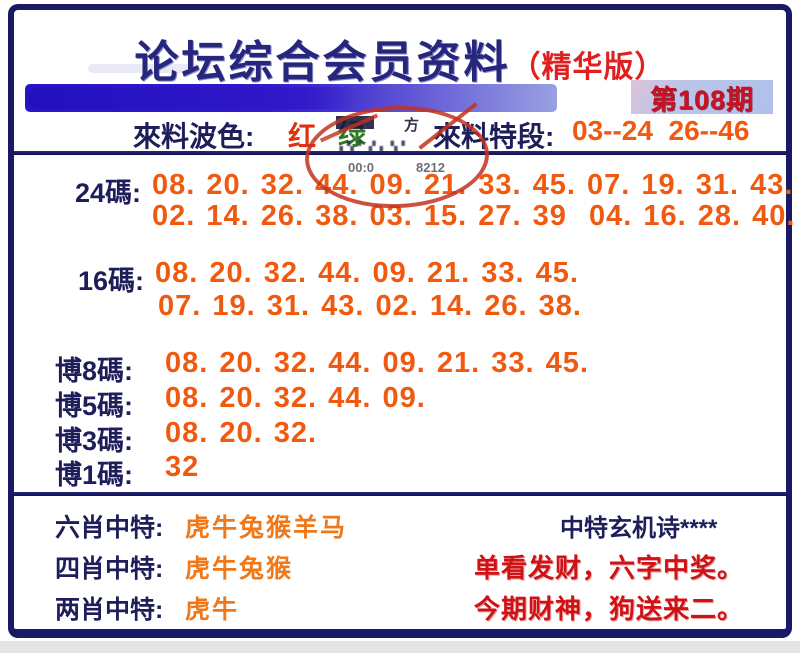 This screenshot has width=800, height=653. Describe the element at coordinates (239, 569) in the screenshot. I see `zodiac-value-4: 虎牛兔猴` at that location.